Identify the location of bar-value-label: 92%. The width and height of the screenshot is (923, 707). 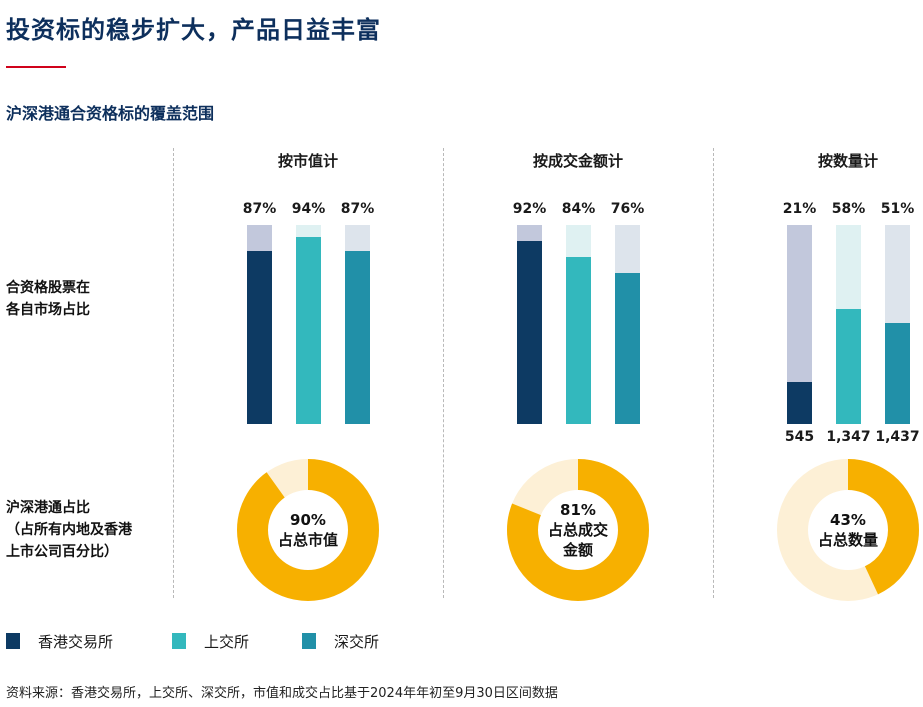
(529, 209).